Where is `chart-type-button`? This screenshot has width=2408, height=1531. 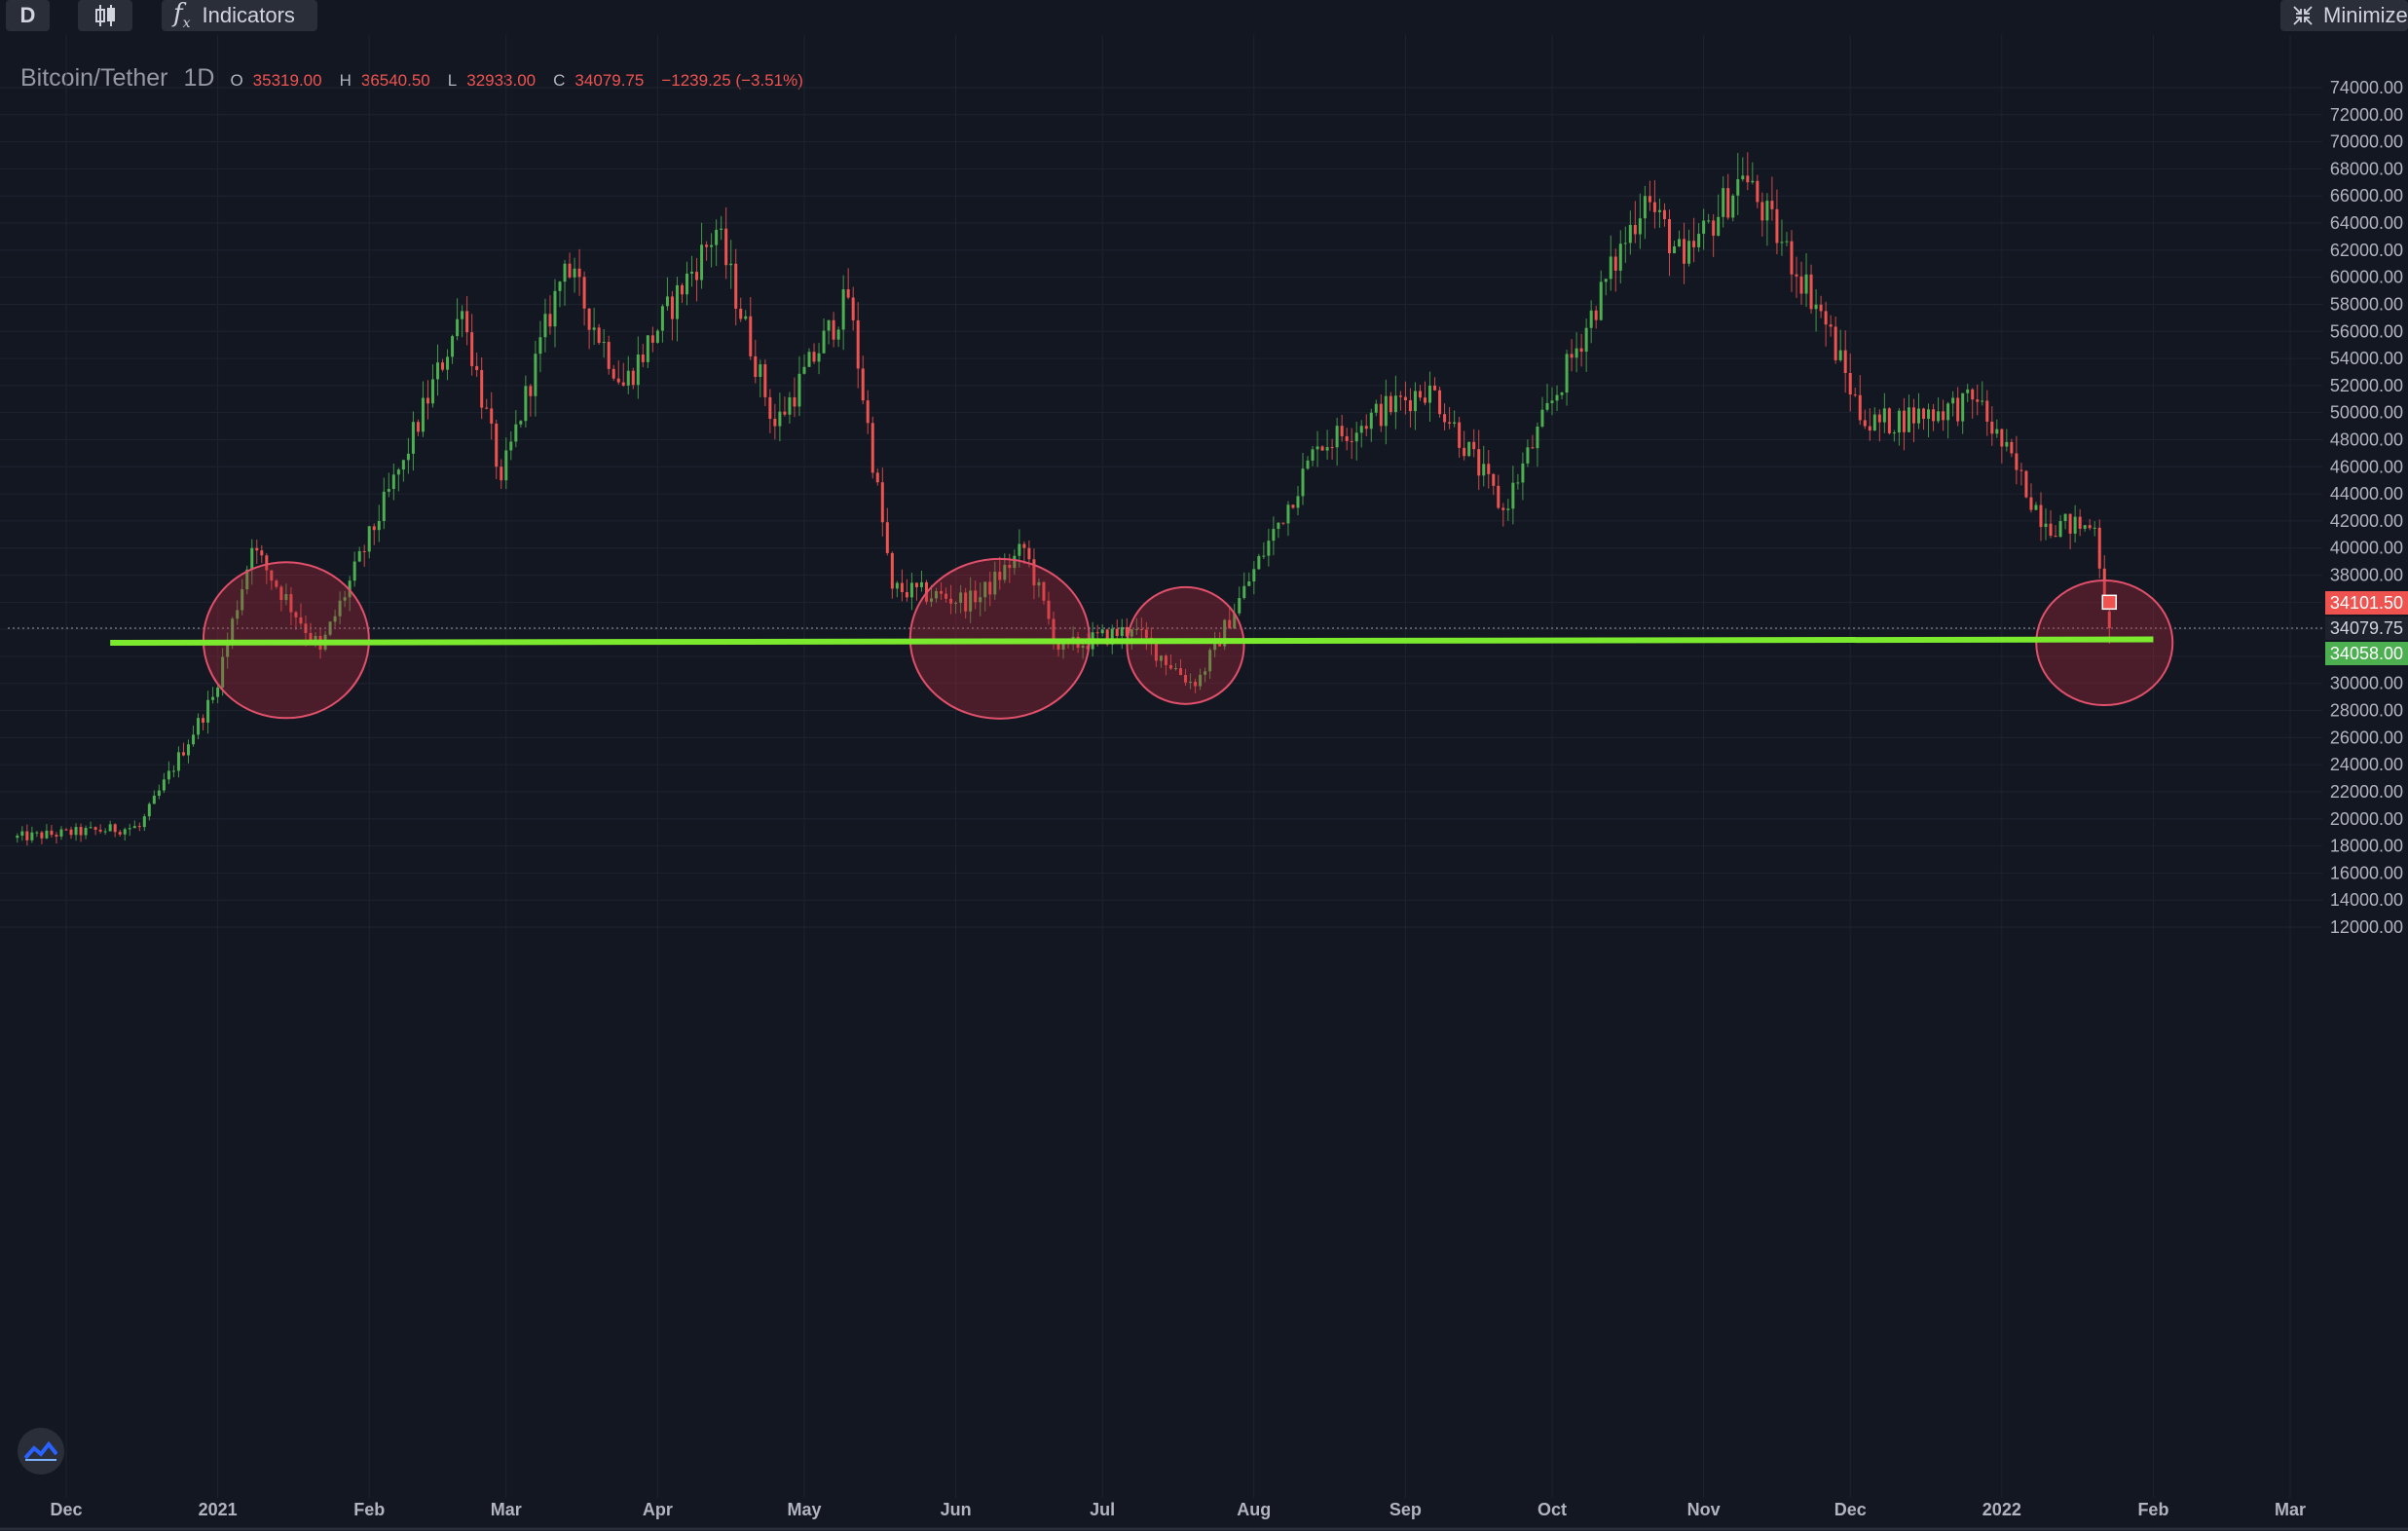 chart-type-button is located at coordinates (105, 15).